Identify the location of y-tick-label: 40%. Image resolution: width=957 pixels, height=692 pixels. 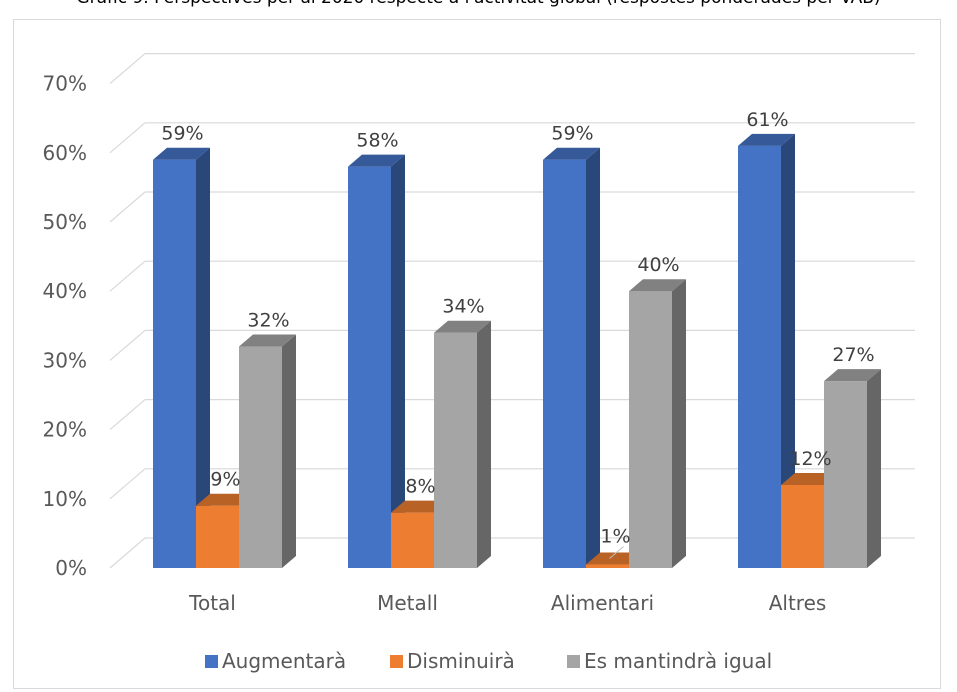
(65, 291).